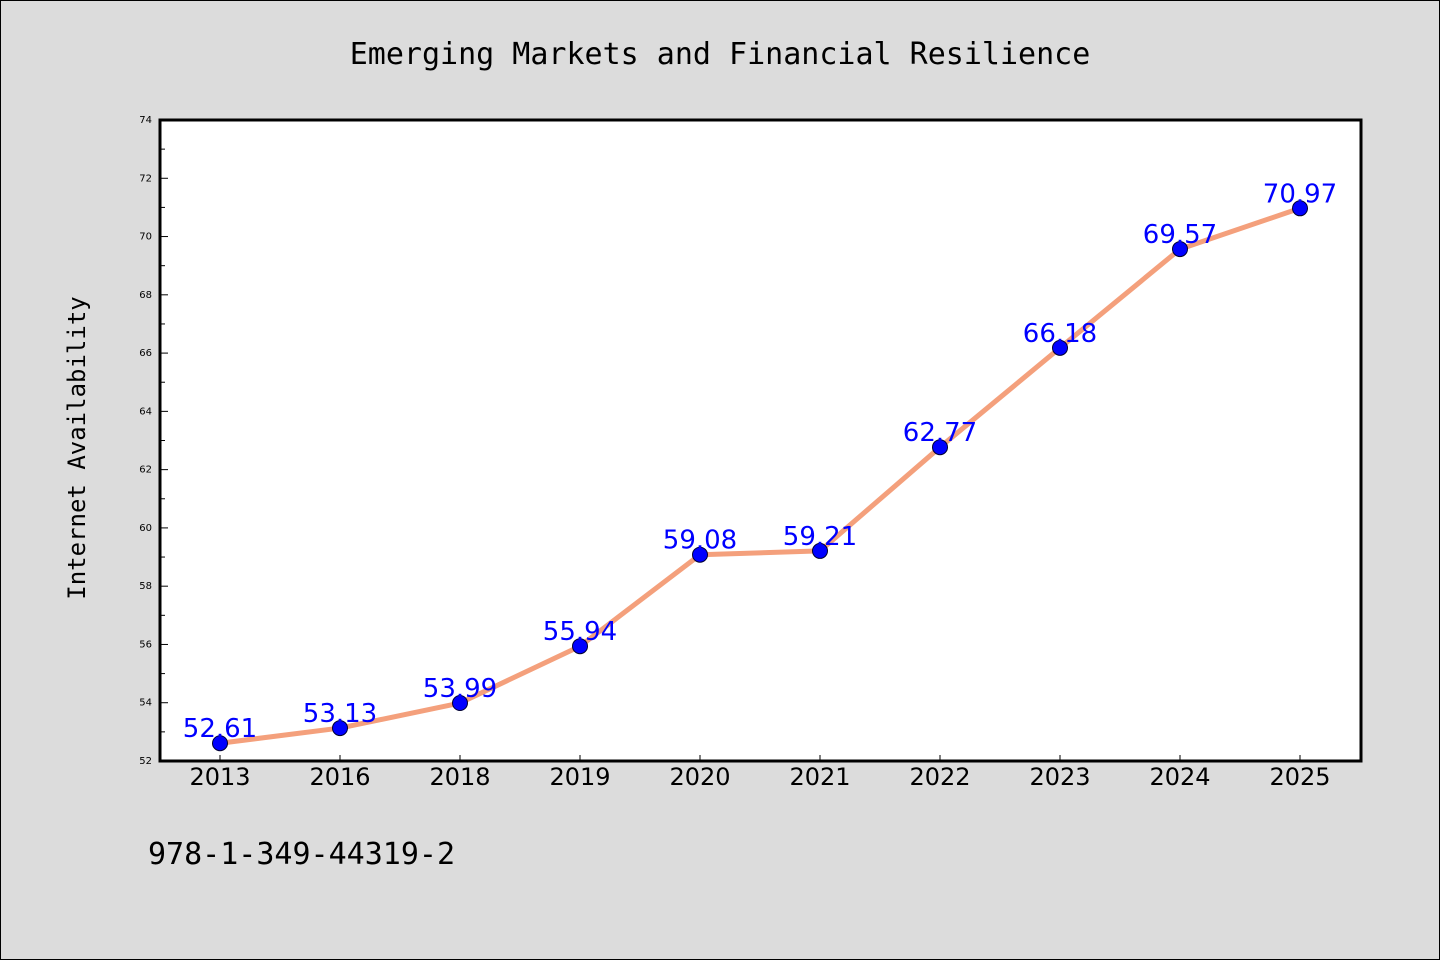 The height and width of the screenshot is (960, 1440). Describe the element at coordinates (1179, 777) in the screenshot. I see `x-tick-label: 2024` at that location.